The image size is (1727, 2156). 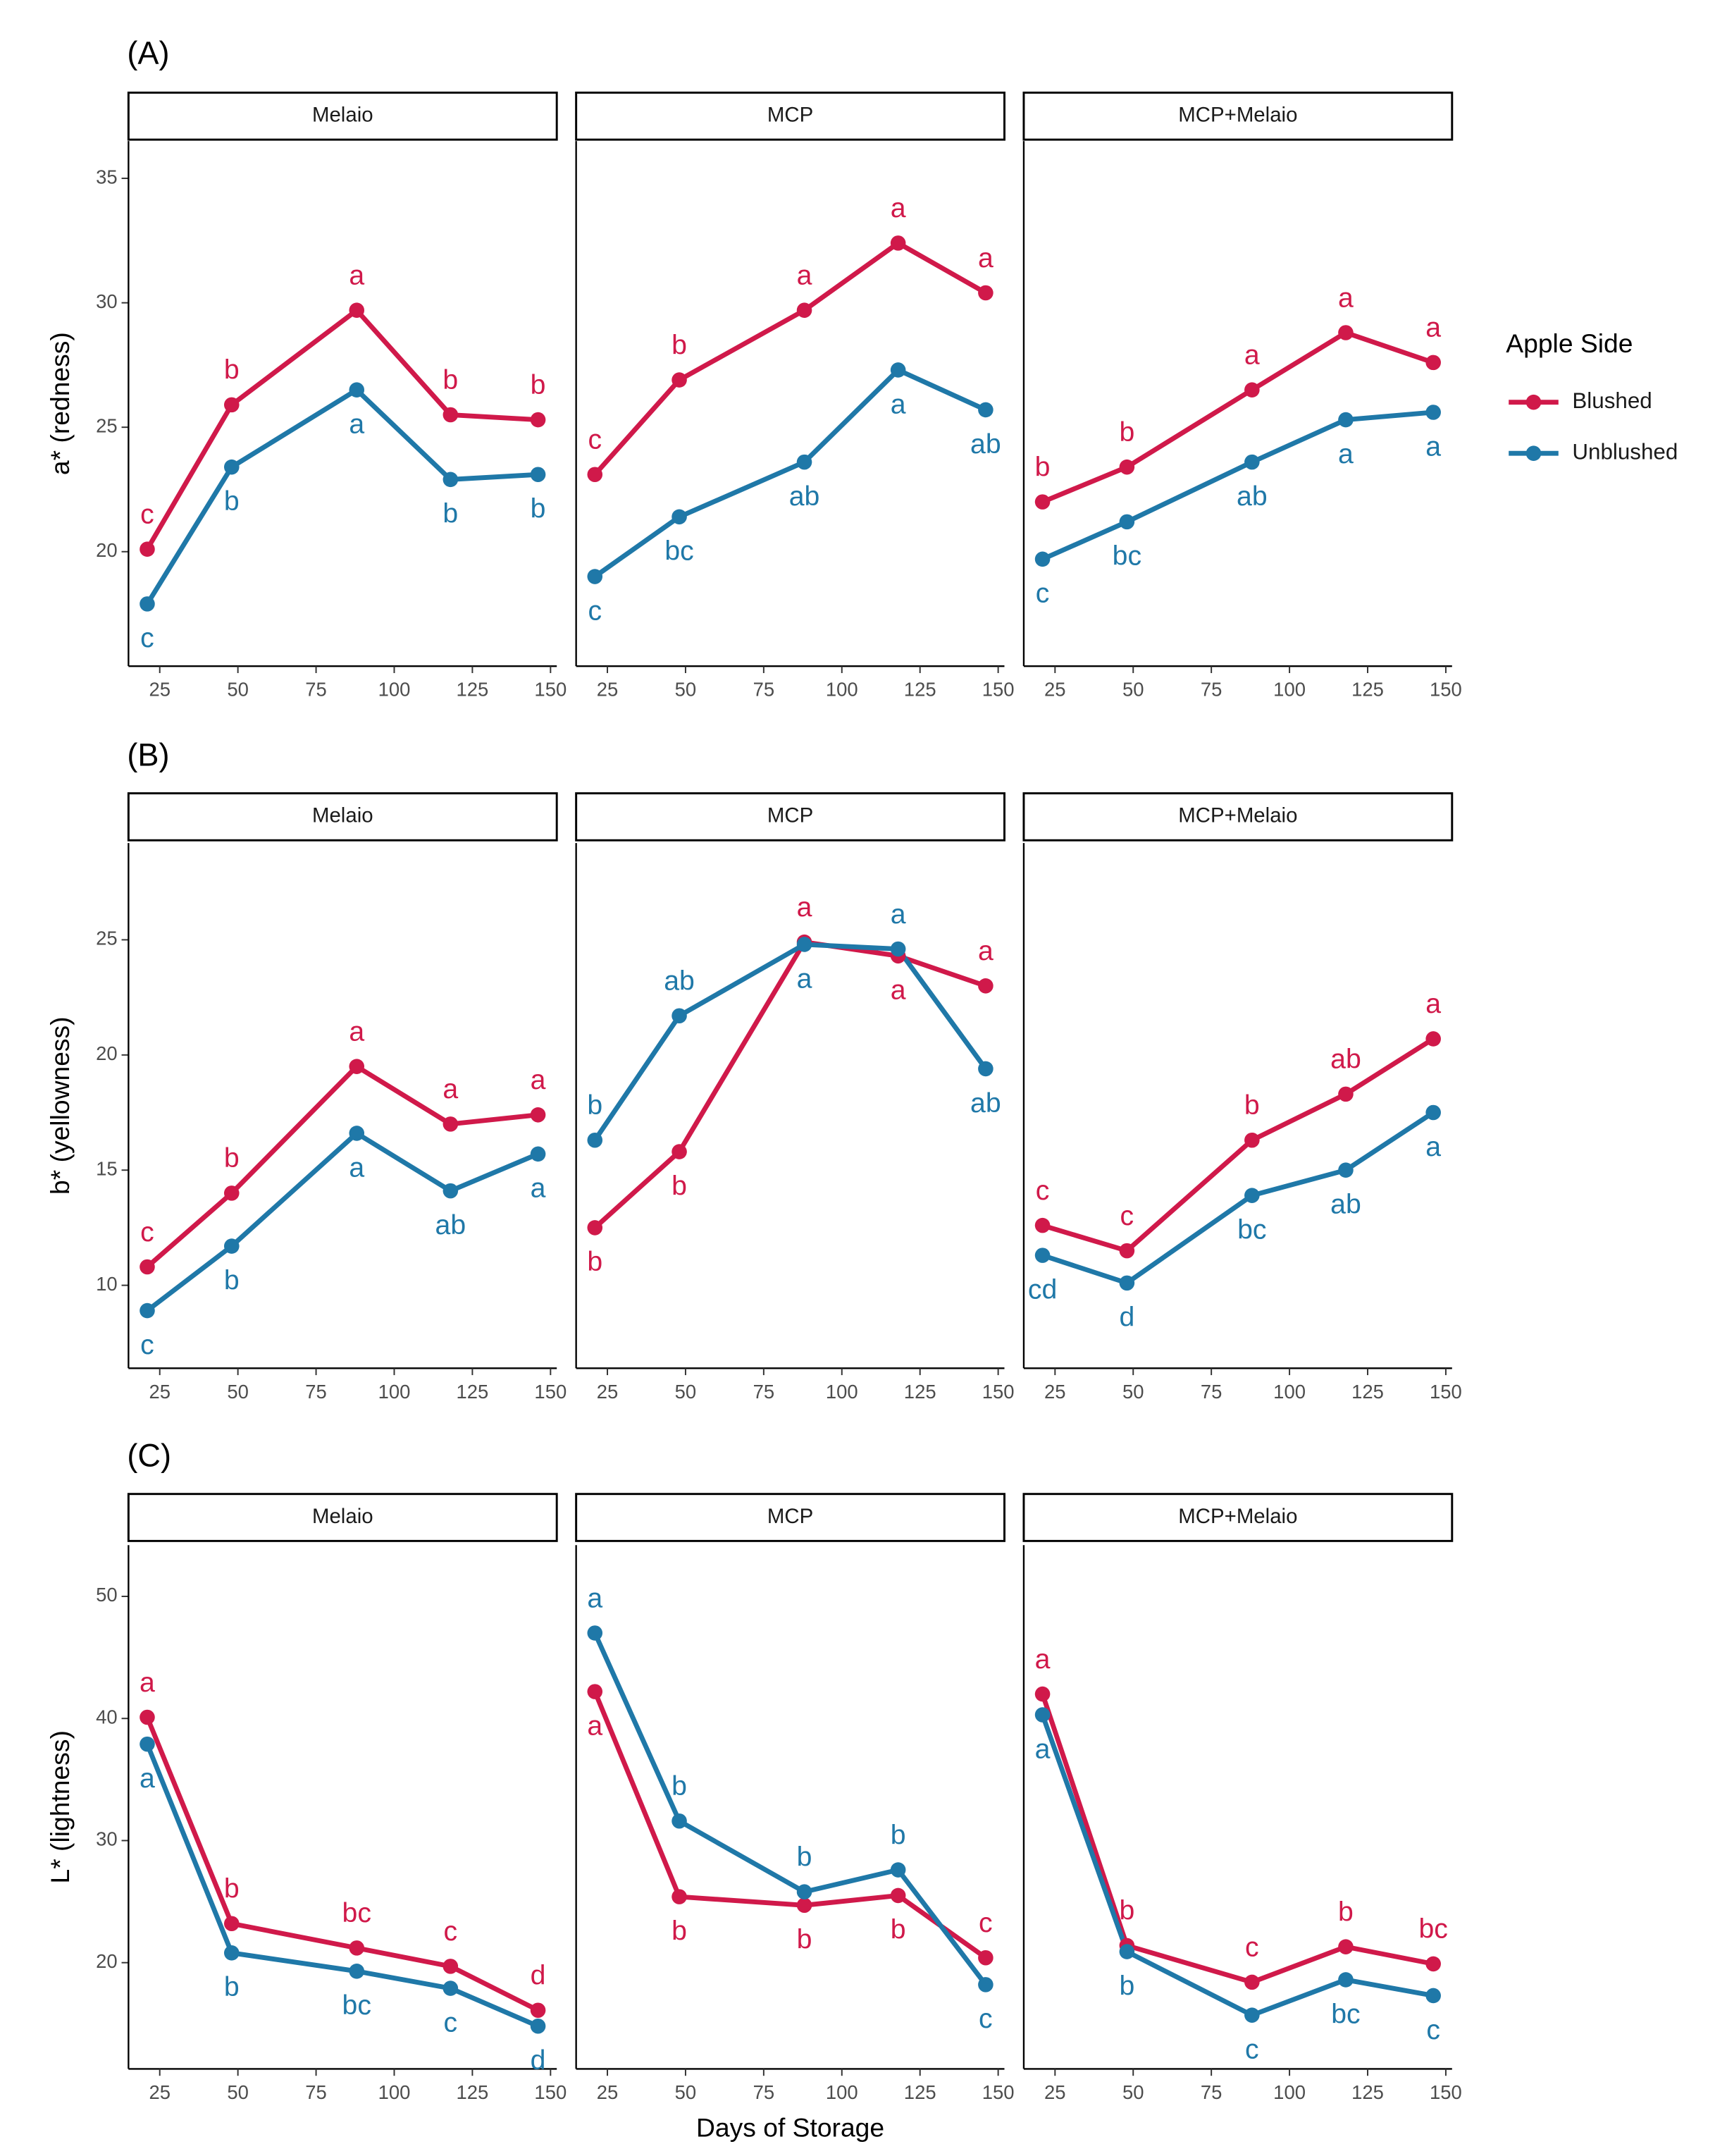 I want to click on x-tick-label: 25, so click(x=160, y=690).